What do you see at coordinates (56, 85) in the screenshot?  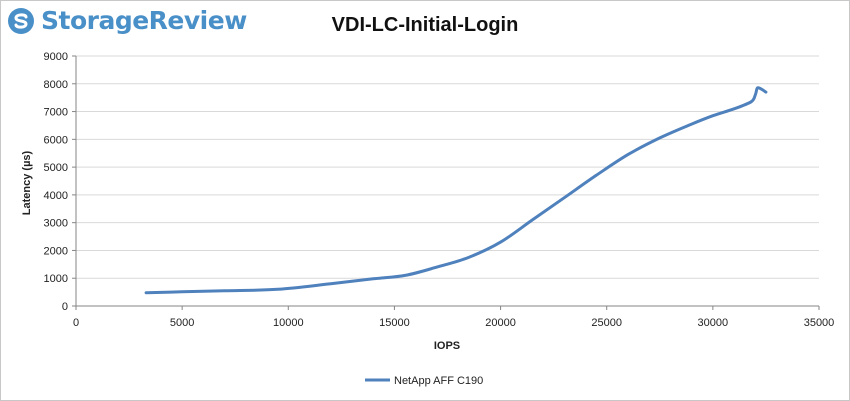 I see `y-tick-label: 8000` at bounding box center [56, 85].